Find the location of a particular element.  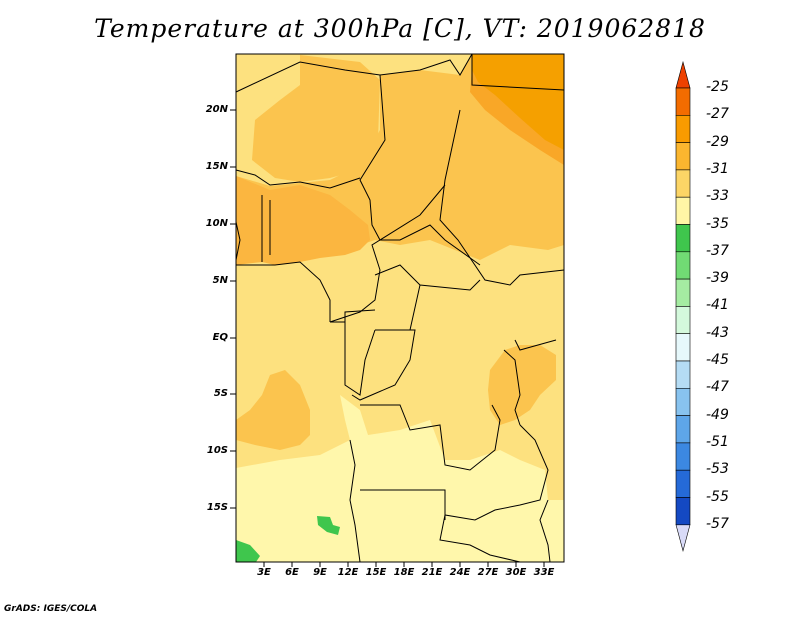

colorbar-label: -55 is located at coordinates (717, 496).